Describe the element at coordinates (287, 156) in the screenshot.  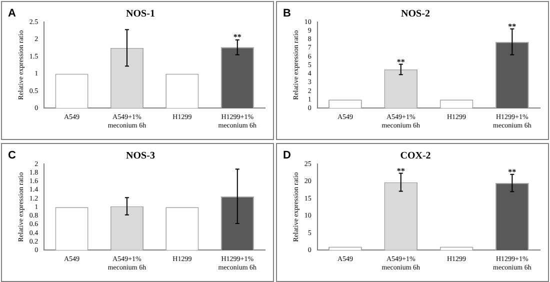
I see `text: D` at that location.